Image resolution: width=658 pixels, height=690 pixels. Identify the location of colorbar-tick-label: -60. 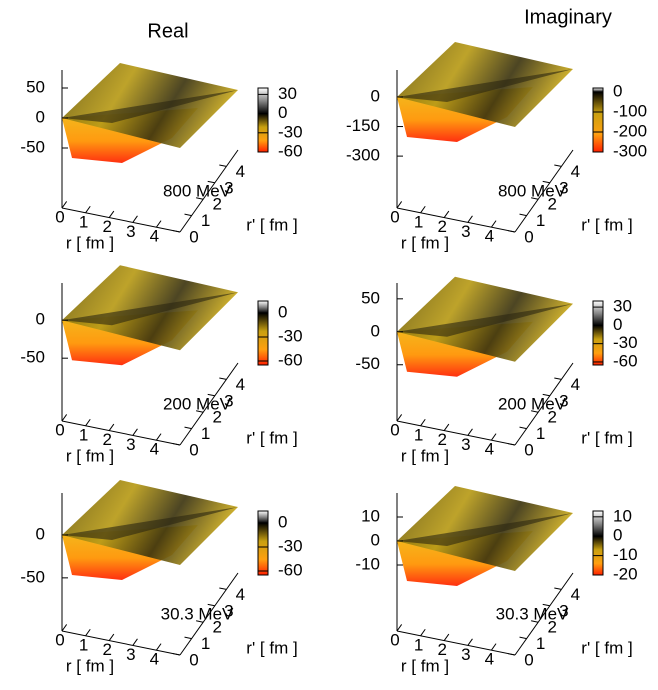
(290, 150).